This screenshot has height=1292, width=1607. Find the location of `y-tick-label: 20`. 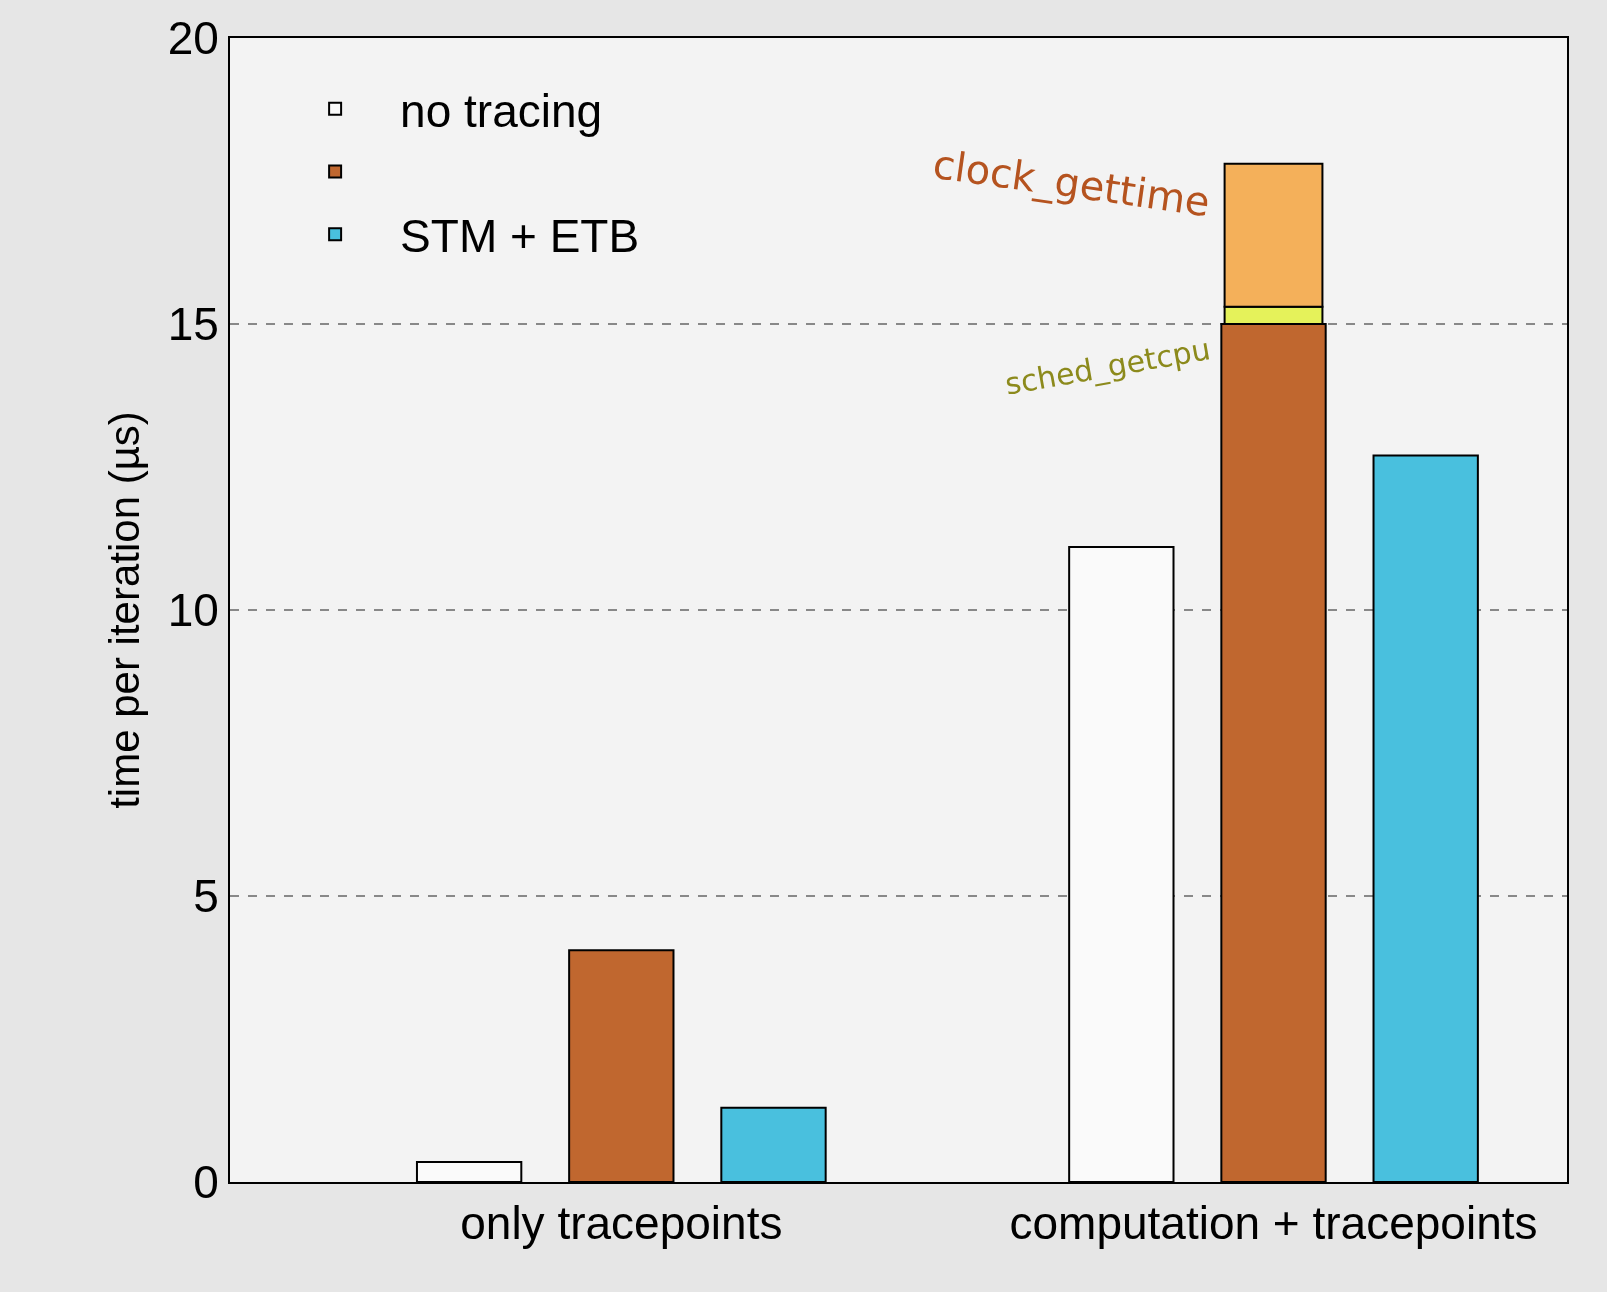

y-tick-label: 20 is located at coordinates (193, 38).